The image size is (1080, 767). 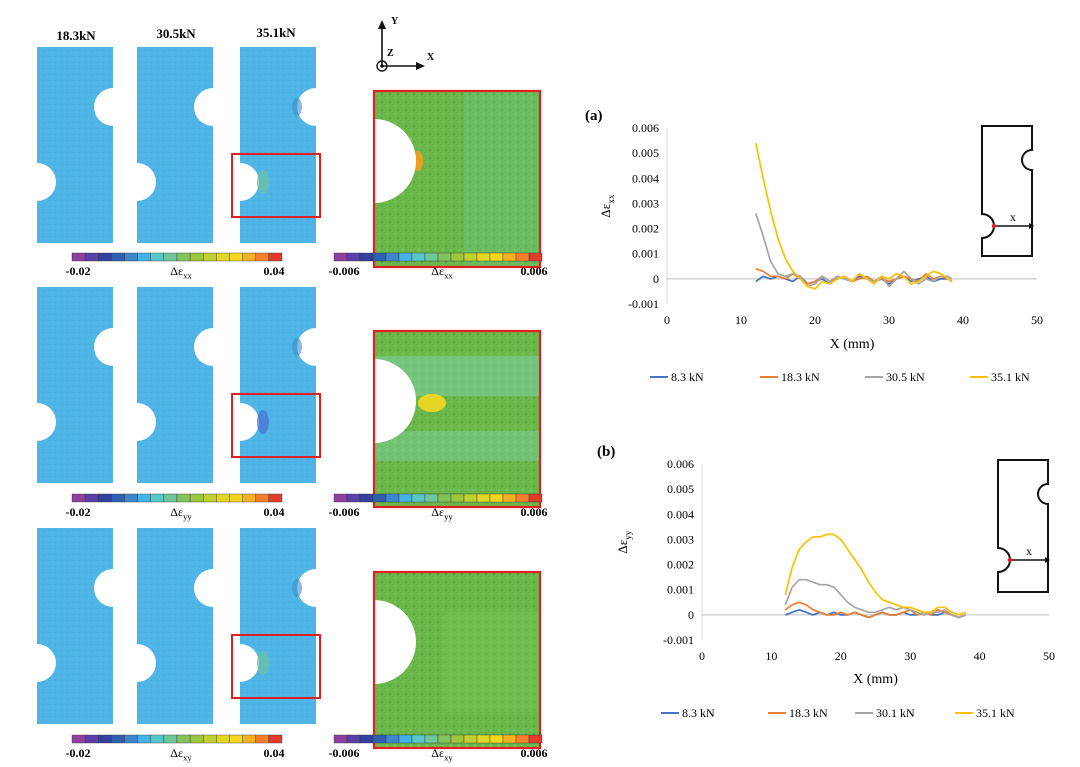 I want to click on legend-label: 35.1 kN, so click(x=1010, y=377).